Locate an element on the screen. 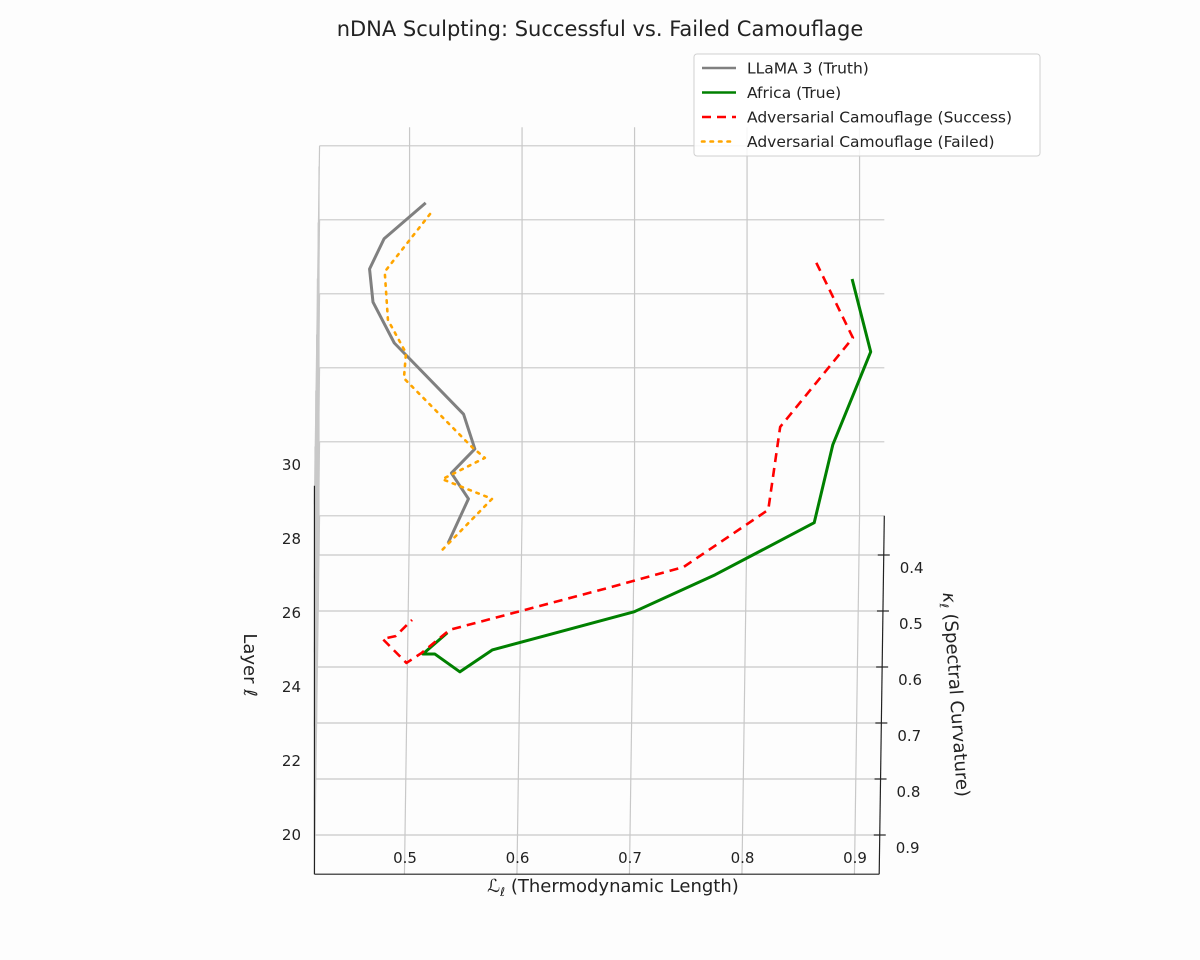 Image resolution: width=1200 pixels, height=960 pixels. x-tick-label: 0.9 is located at coordinates (855, 858).